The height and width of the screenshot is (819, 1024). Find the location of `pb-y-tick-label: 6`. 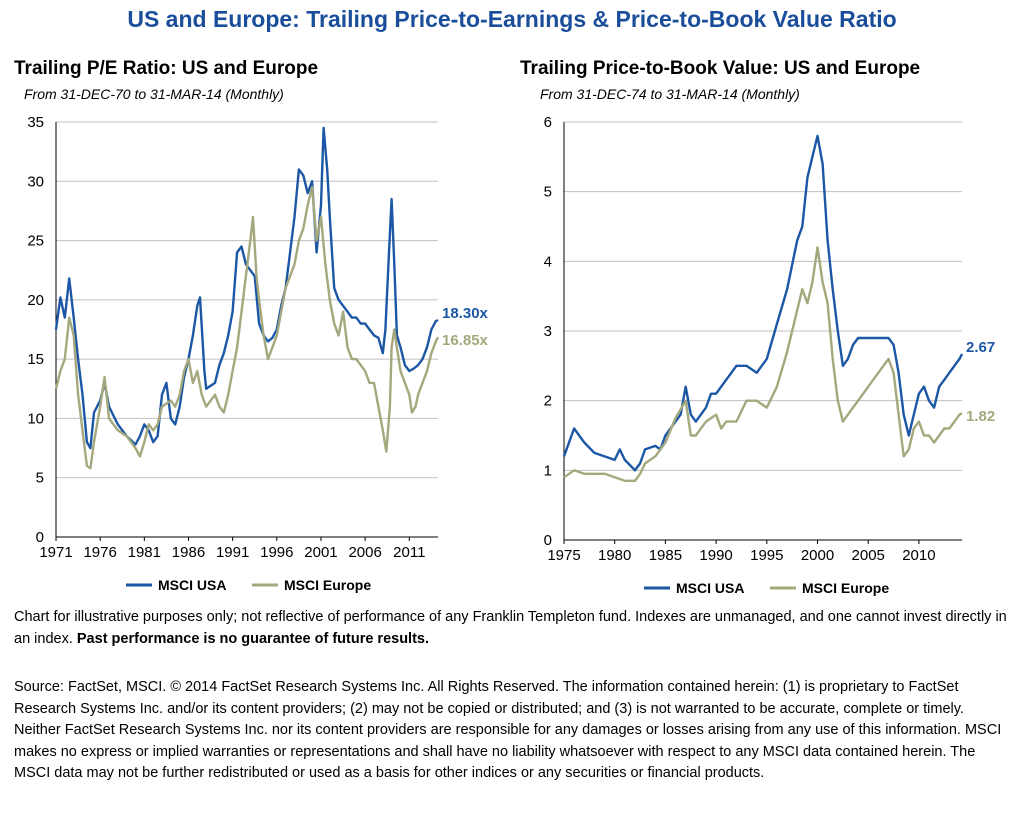

pb-y-tick-label: 6 is located at coordinates (548, 122).